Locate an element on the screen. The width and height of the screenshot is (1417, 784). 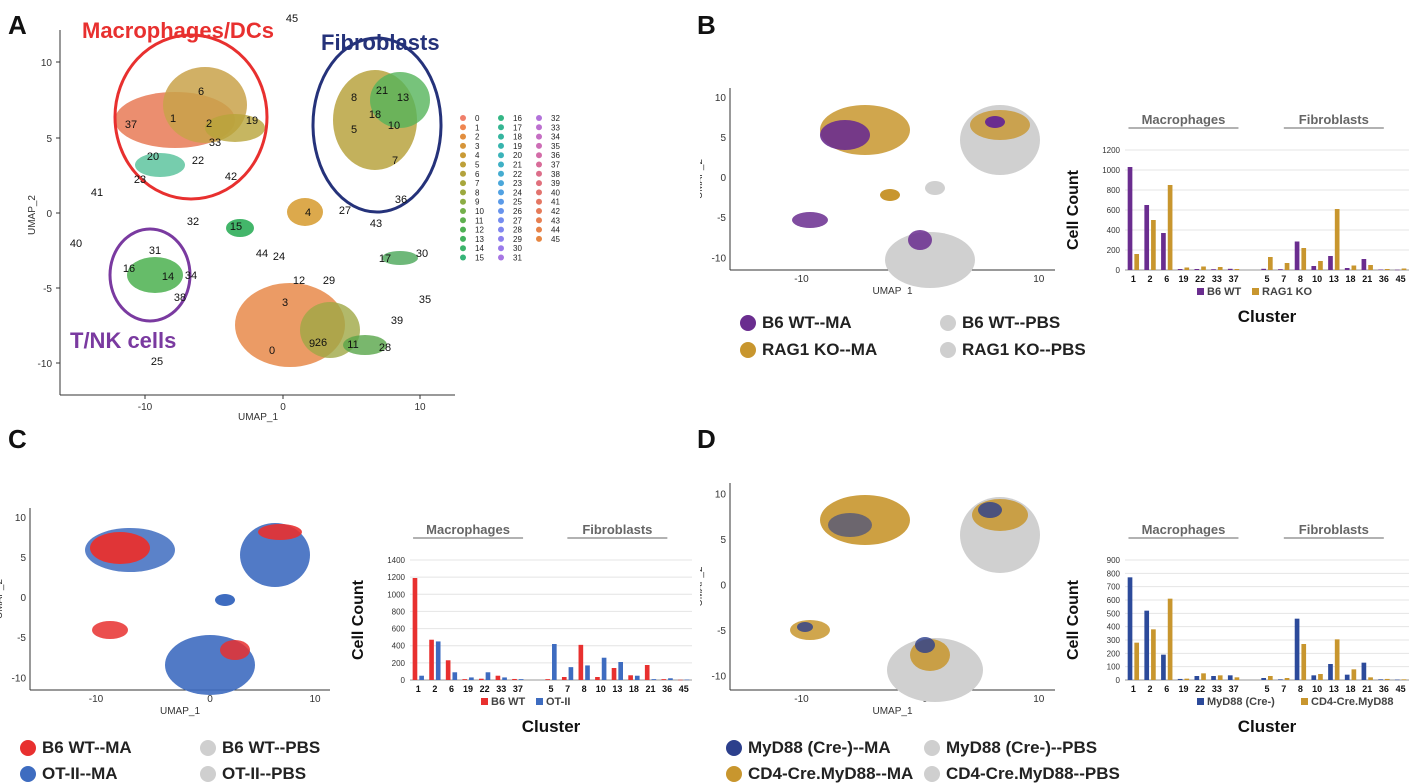
umap-a-cluster-label: 13 is located at coordinates (403, 98).